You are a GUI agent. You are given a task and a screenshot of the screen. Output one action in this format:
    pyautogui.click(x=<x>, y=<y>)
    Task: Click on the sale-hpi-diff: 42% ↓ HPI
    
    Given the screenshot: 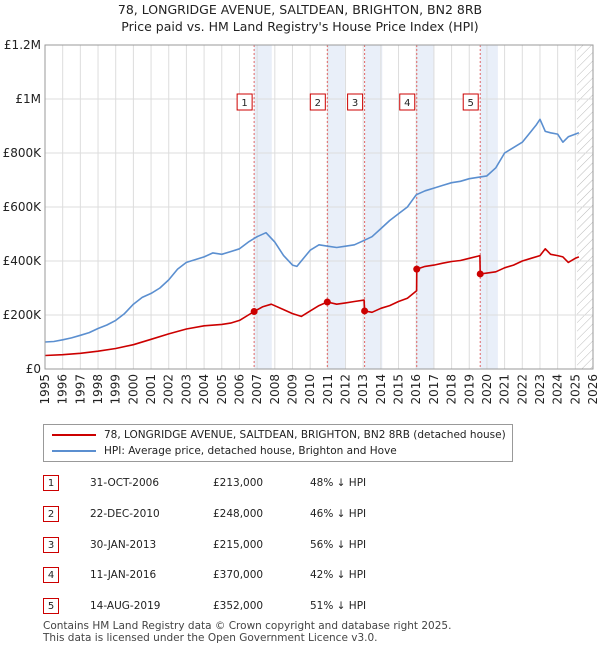 What is the action you would take?
    pyautogui.click(x=338, y=575)
    